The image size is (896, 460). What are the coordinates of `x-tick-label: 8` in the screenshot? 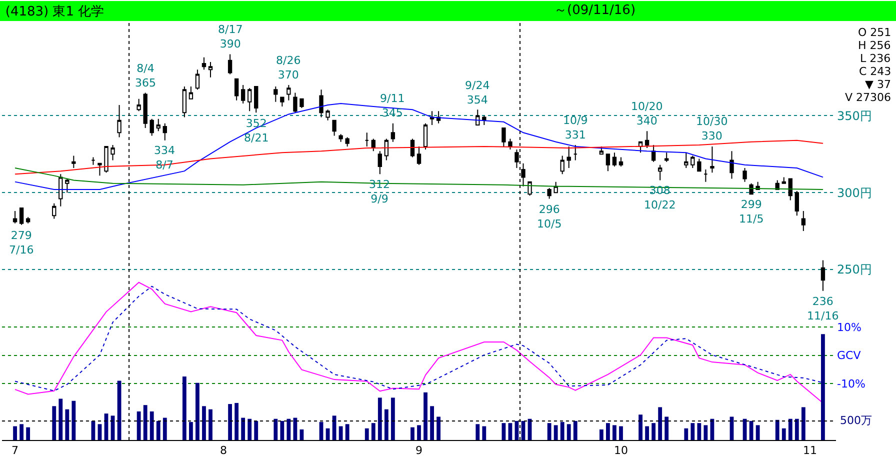 It's located at (224, 451).